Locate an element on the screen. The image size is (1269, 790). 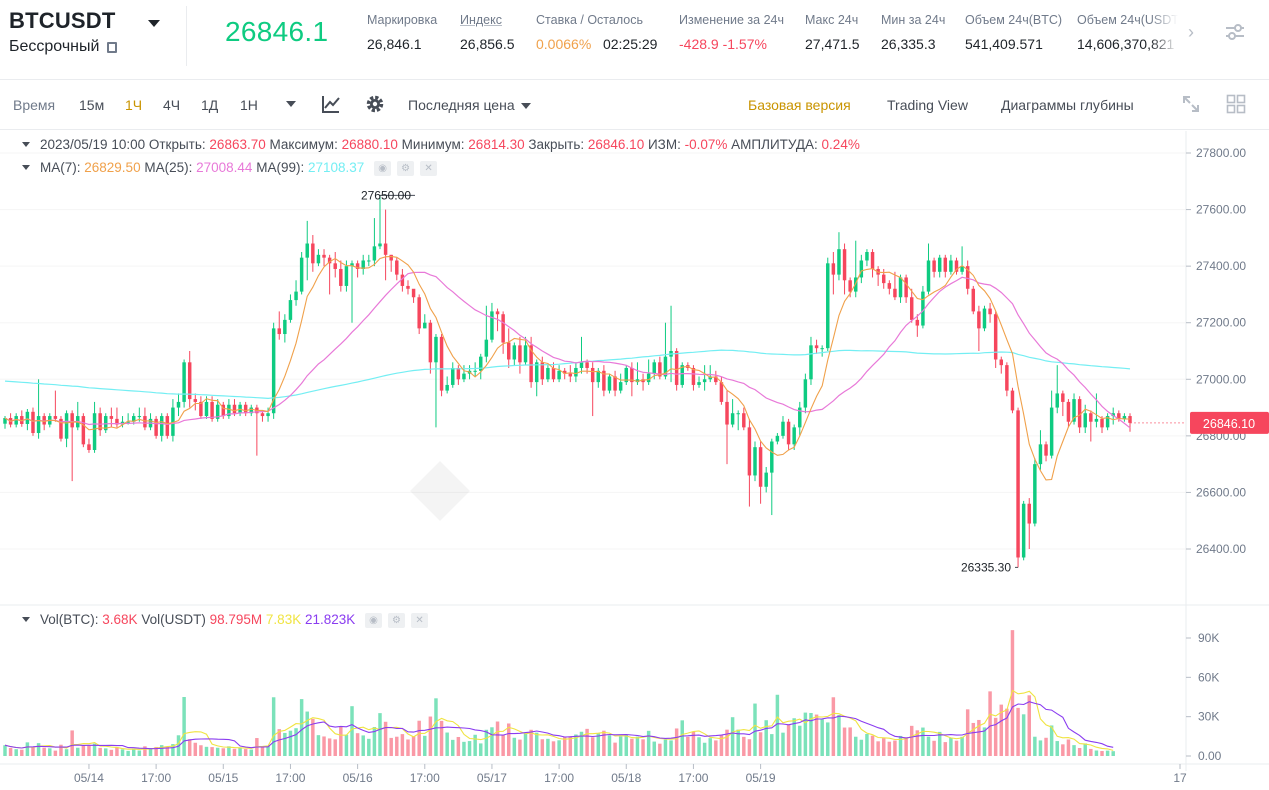
stat-index-price: Индекс 26,856.5 is located at coordinates (487, 32).